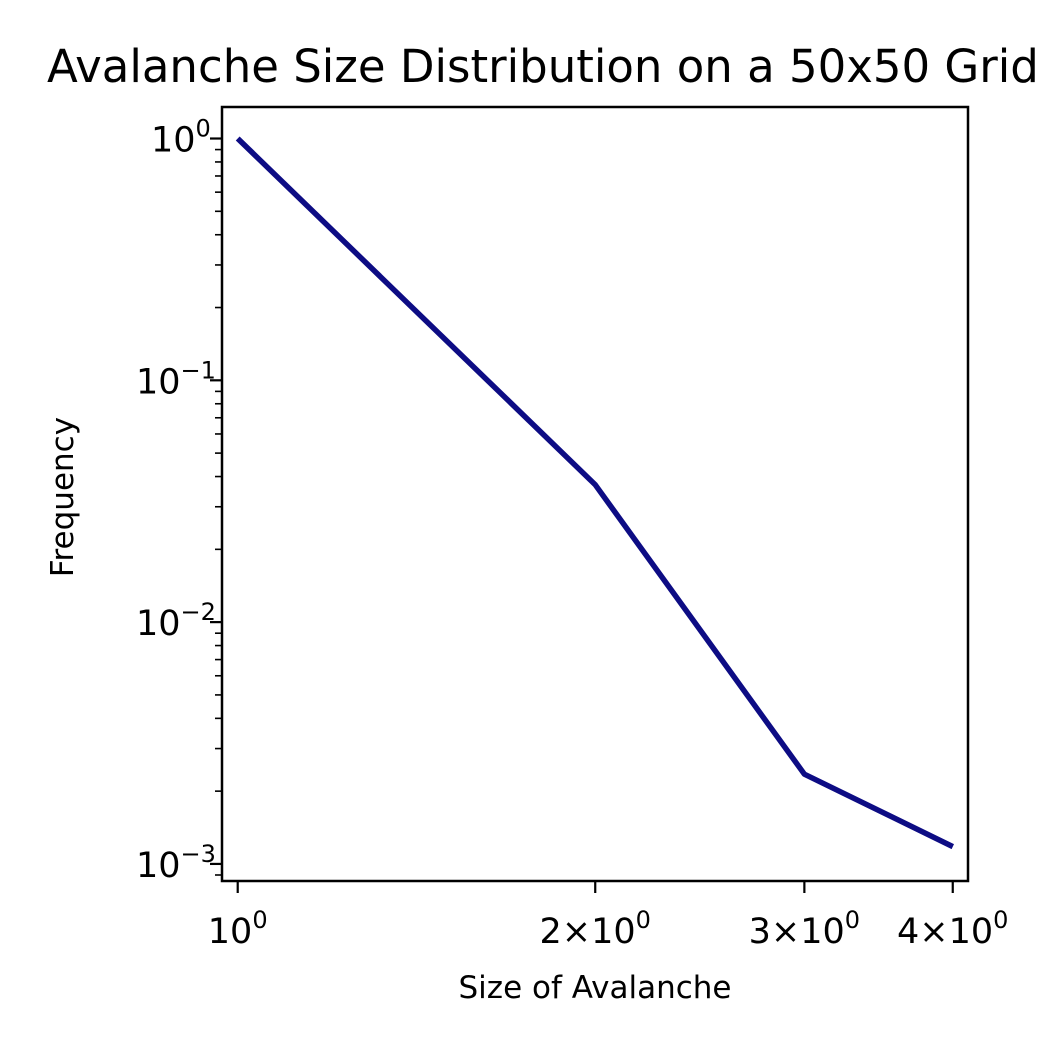  I want to click on y-tick-label: 10⁻³, so click(176, 863).